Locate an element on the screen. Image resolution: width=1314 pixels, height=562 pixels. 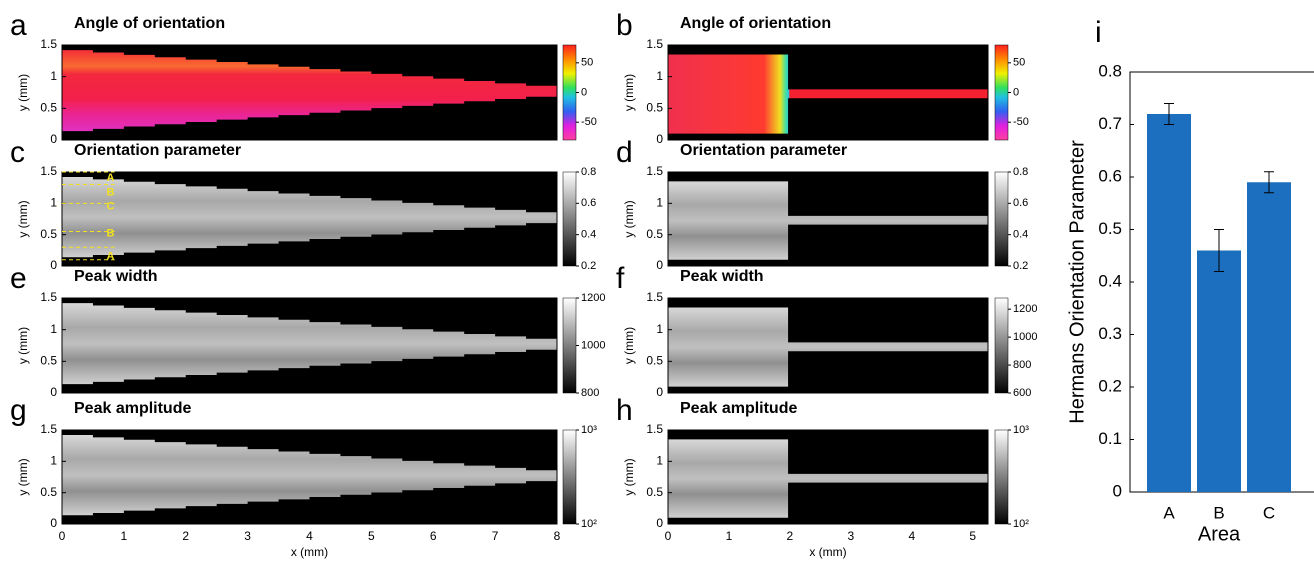
colorbar-tick-label: 0 is located at coordinates (584, 92).